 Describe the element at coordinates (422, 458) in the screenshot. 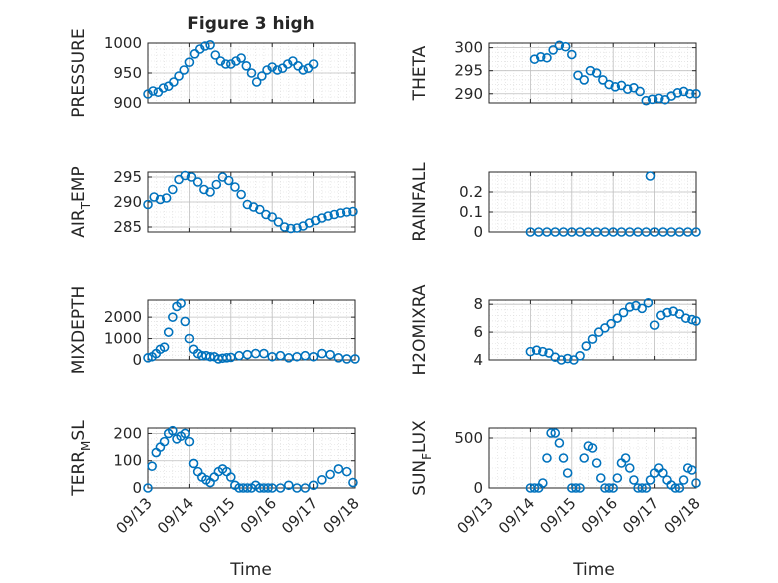

I see `y-axis-label: SUNFLUX` at that location.